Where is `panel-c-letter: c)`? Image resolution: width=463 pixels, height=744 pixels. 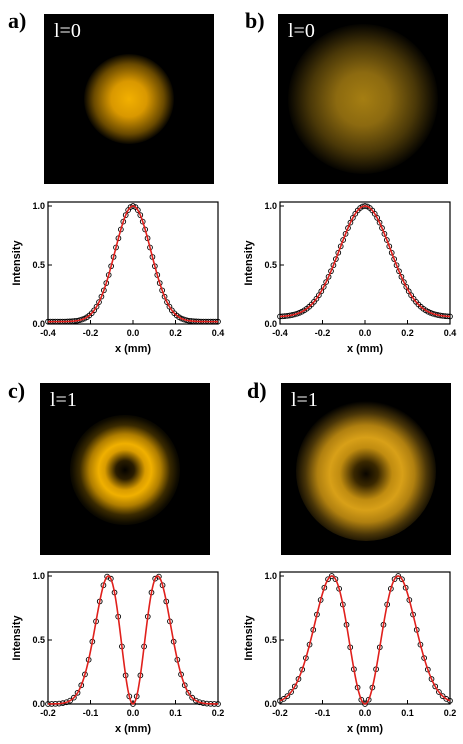 panel-c-letter: c) is located at coordinates (17, 390).